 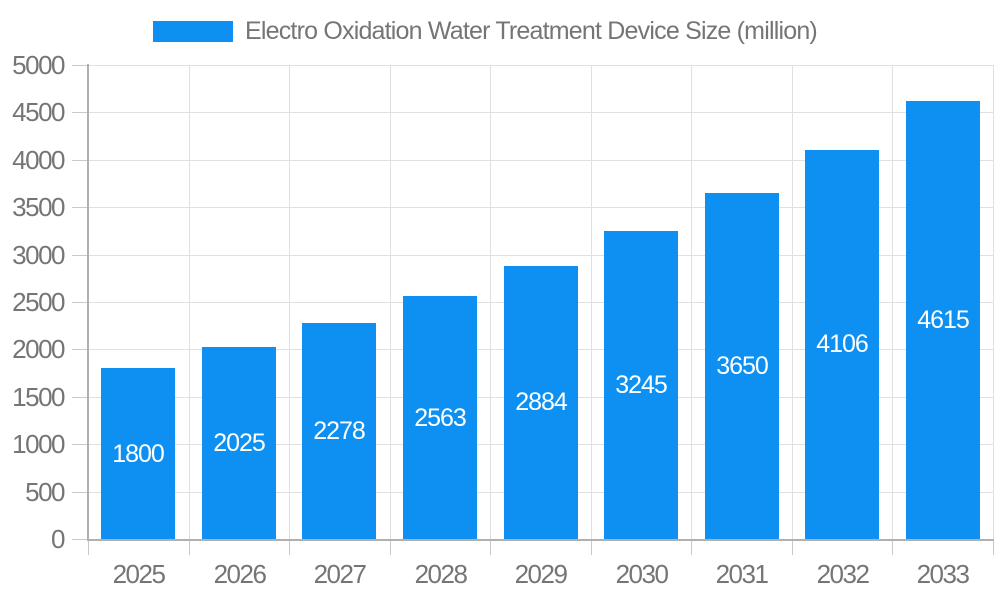 I want to click on x-axis-label: 2032, so click(x=843, y=574).